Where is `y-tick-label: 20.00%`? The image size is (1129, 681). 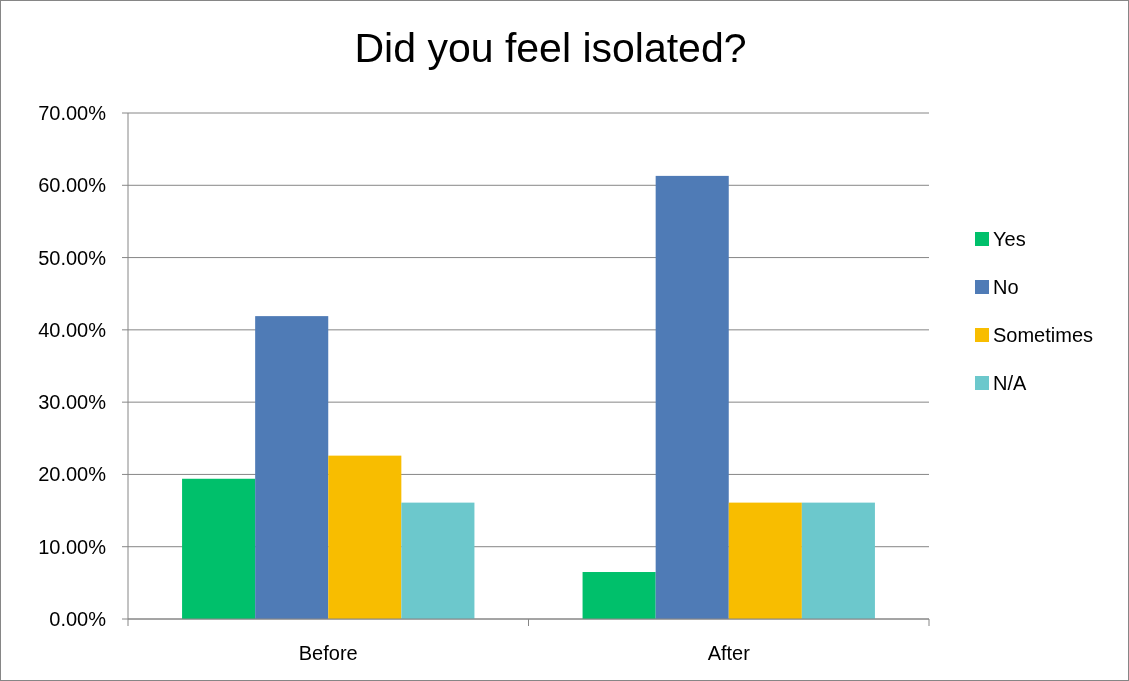 y-tick-label: 20.00% is located at coordinates (72, 474).